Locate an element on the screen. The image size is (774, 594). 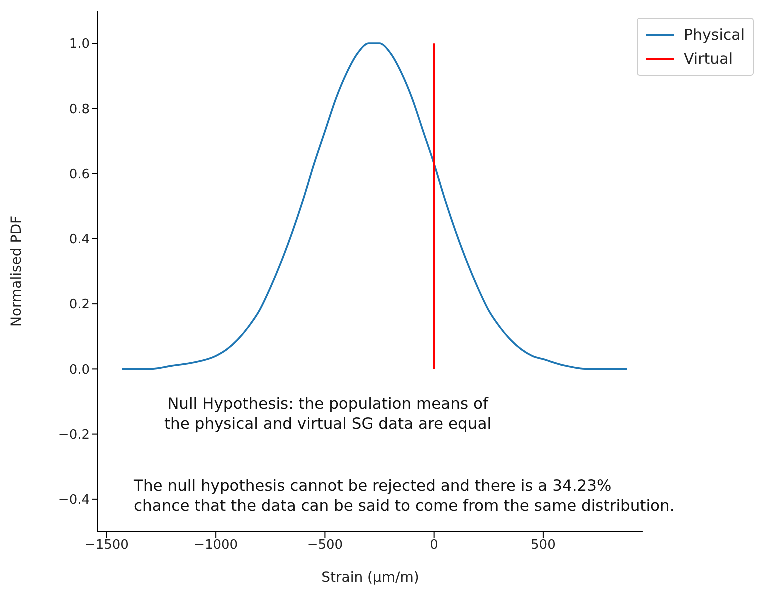
annotation: Null Hypothesis: the population means of the physical and virtual SG data are equal is located at coordinates (328, 414).